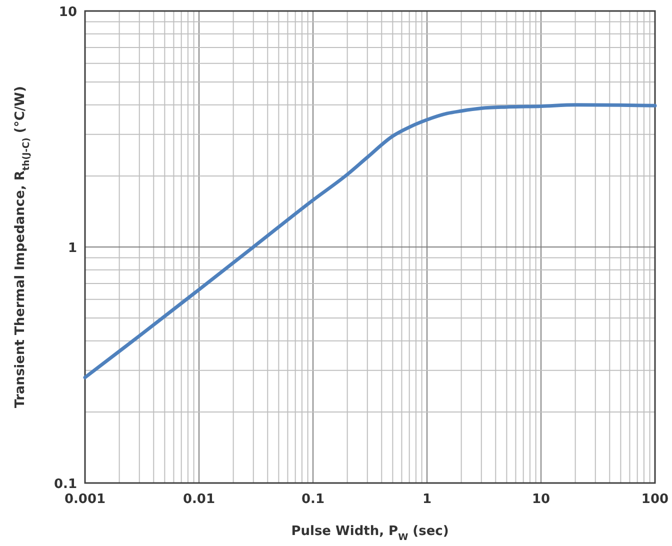 The image size is (672, 546). I want to click on x-axis-title: Pulse Width, P$_{W}$ (sec), so click(370, 533).